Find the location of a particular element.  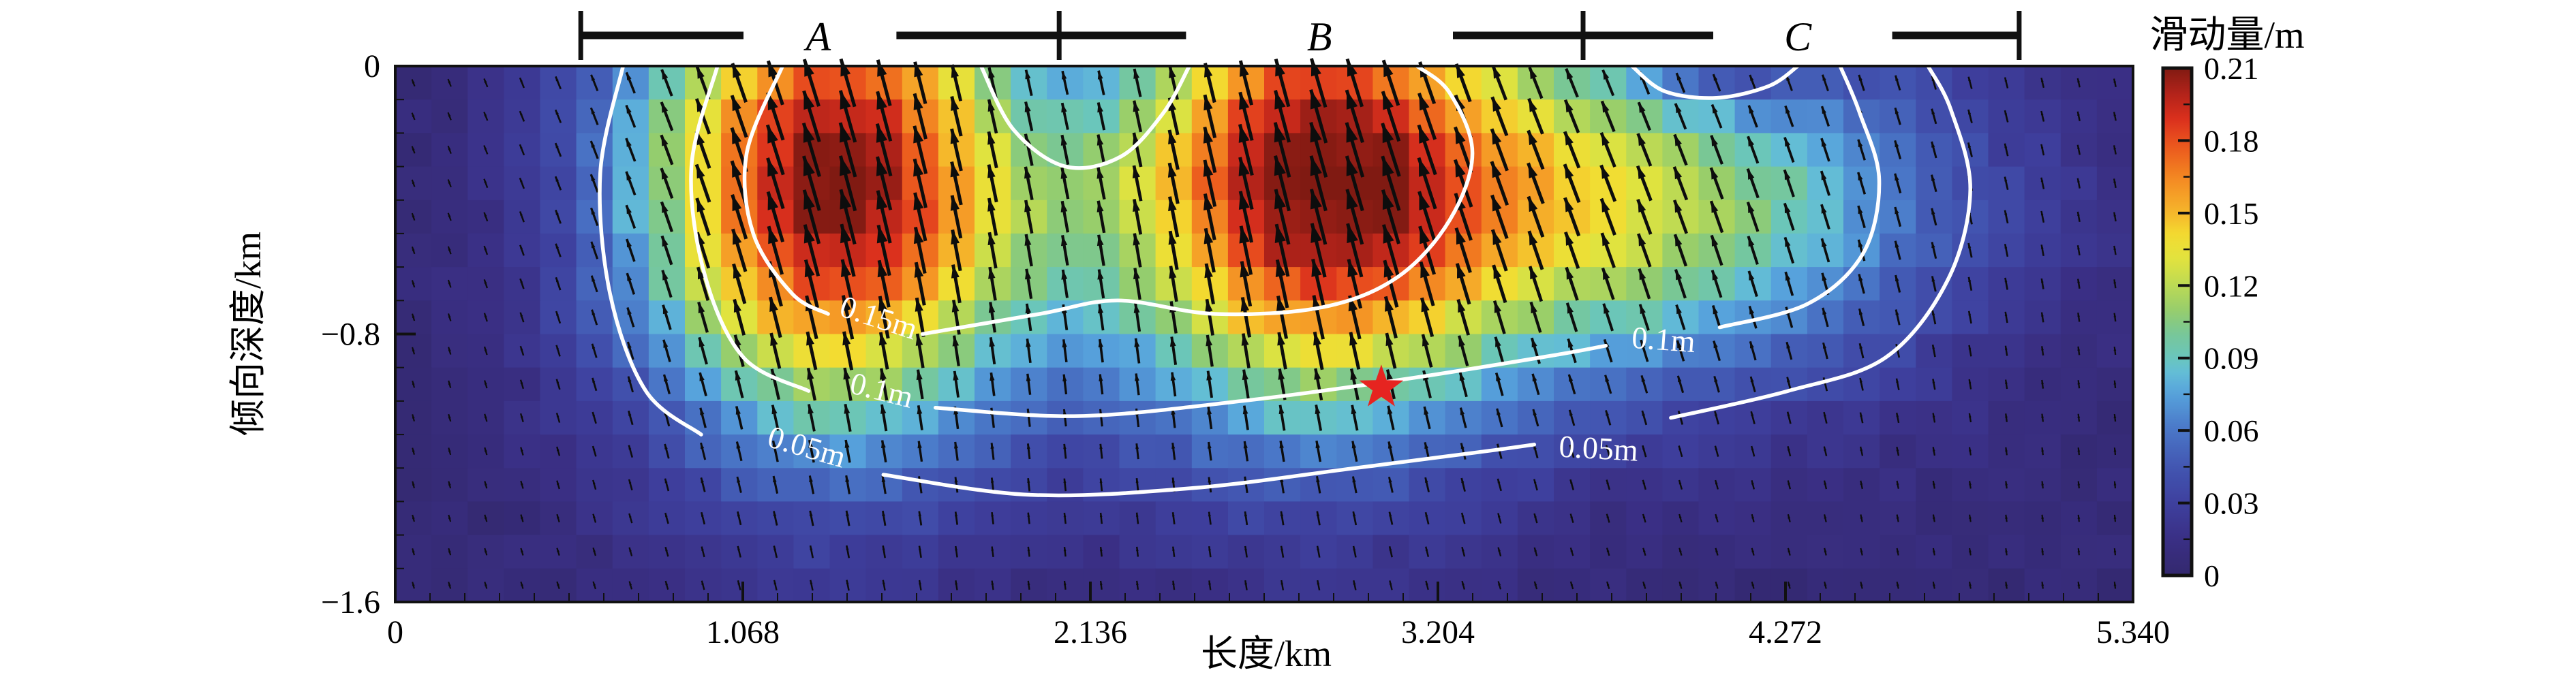

x-axis-tick-label: 5.340 is located at coordinates (2133, 632).